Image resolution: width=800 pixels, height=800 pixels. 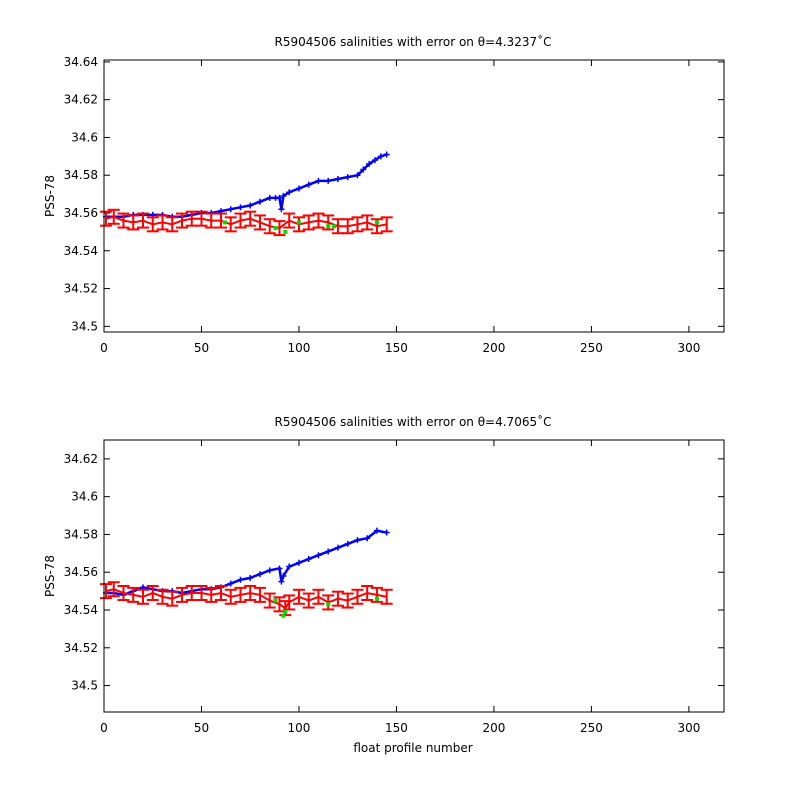 What do you see at coordinates (104, 728) in the screenshot?
I see `bottom-chart-xtick-label: 0` at bounding box center [104, 728].